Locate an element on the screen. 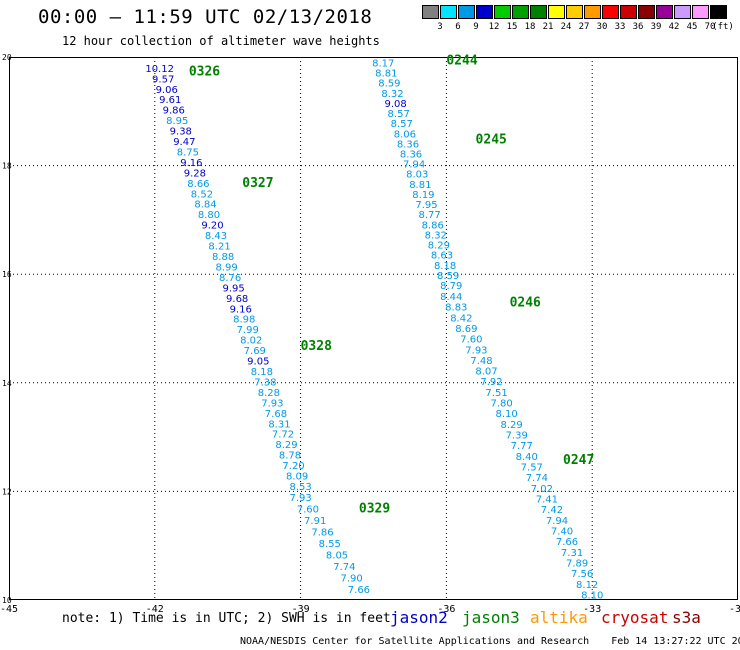 The image size is (740, 650). swh-value-label: 8.53 is located at coordinates (300, 487).